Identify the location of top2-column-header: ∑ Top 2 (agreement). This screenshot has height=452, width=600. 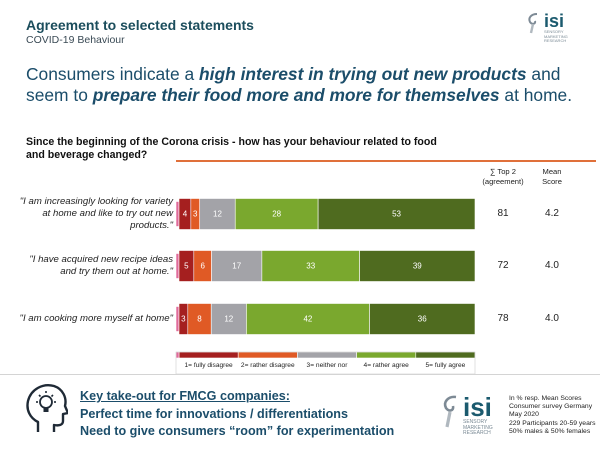
(503, 176).